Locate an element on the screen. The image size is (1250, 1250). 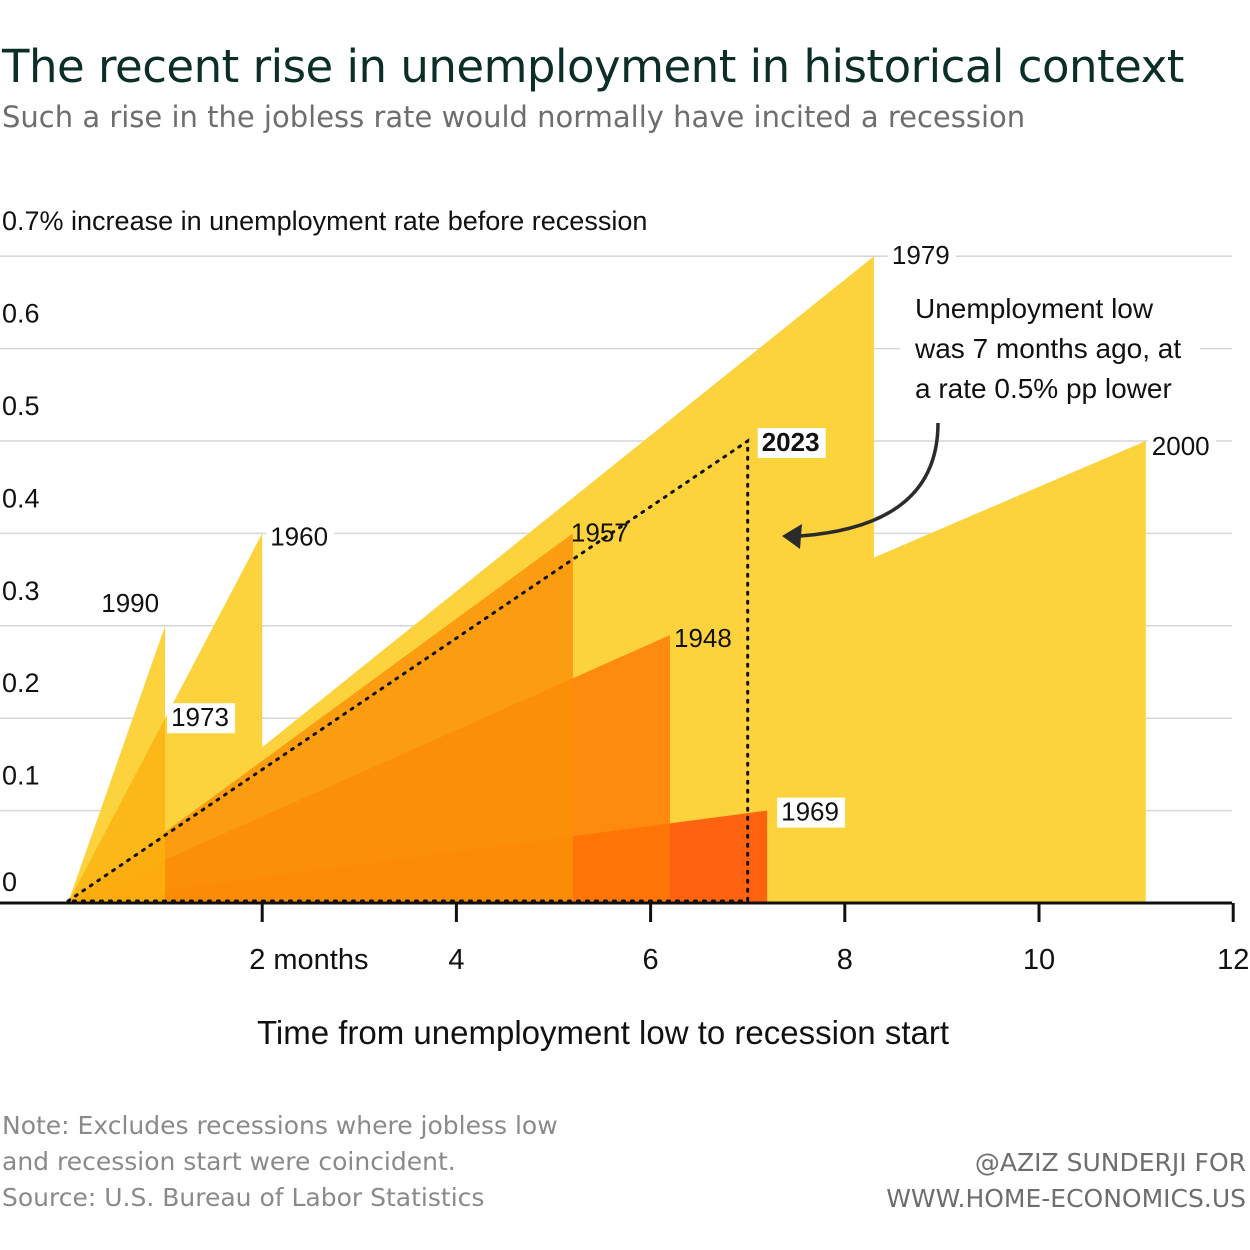
series-label-1973: 1973 is located at coordinates (200, 717).